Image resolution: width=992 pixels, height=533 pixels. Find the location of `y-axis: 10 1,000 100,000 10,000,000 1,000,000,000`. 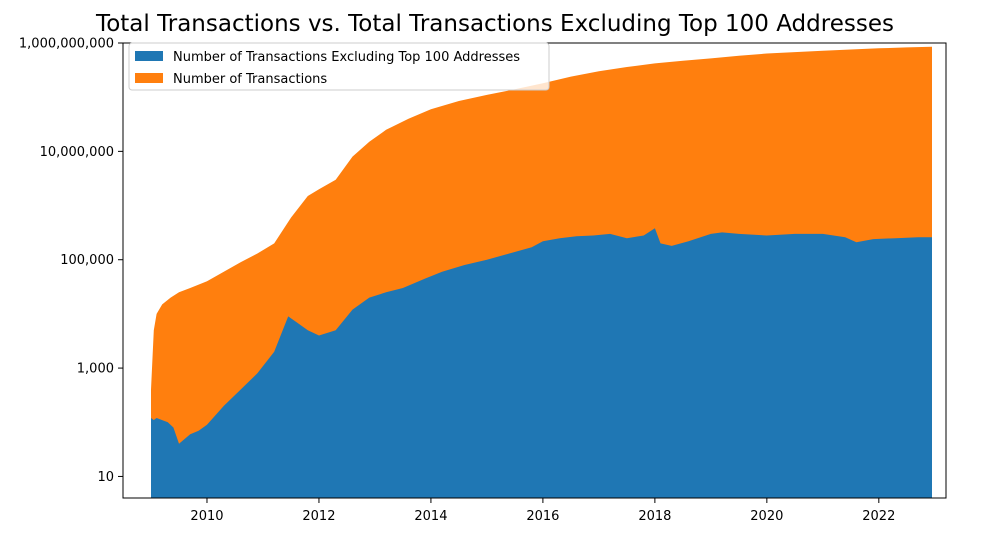

y-axis: 10 1,000 100,000 10,000,000 1,000,000,000 is located at coordinates (71, 261).